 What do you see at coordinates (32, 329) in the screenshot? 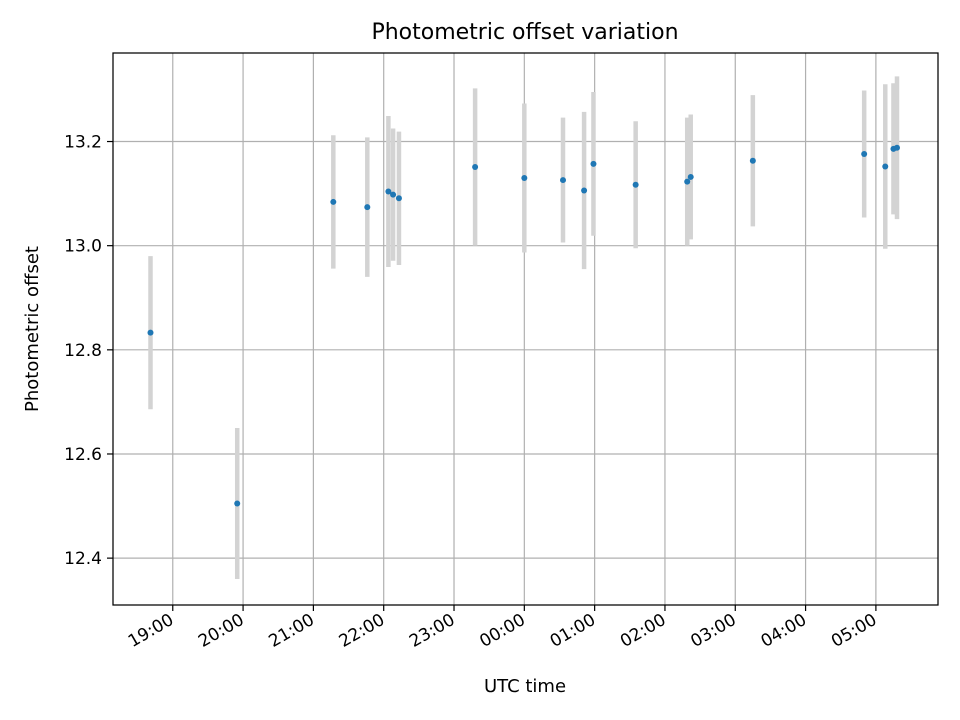
I see `y-axis-label: Photometric offset` at bounding box center [32, 329].